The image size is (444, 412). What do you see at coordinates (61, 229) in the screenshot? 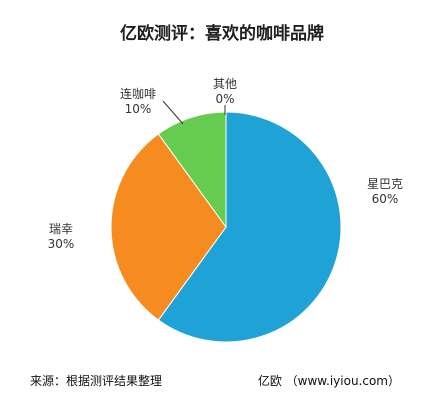
I see `slice-label-name: 瑞幸` at bounding box center [61, 229].